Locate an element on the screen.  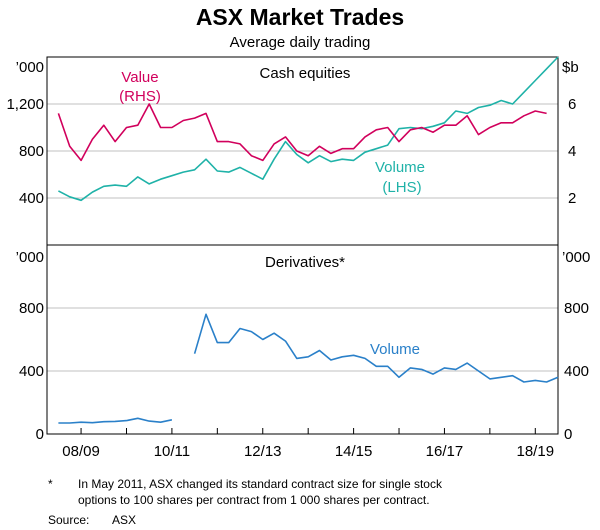
source-value: ASX is located at coordinates (124, 520).